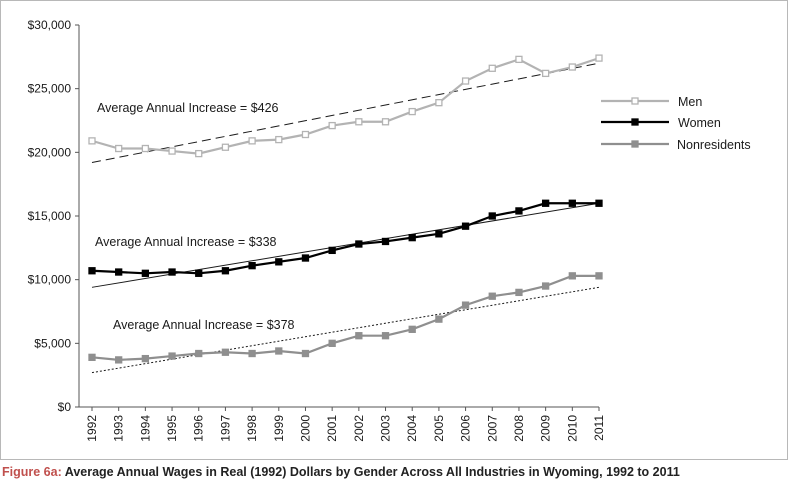  Describe the element at coordinates (305, 428) in the screenshot. I see `x-tick-label: 2000` at that location.